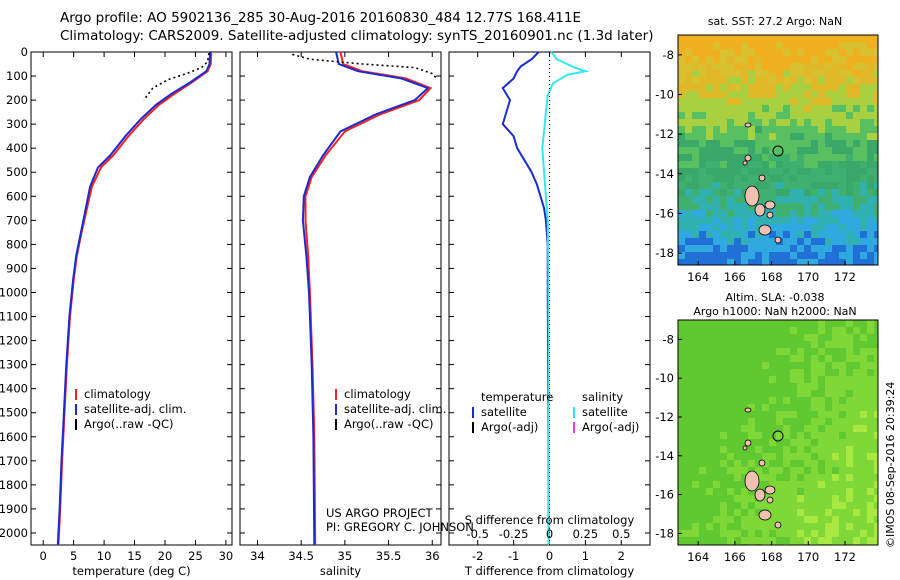 The image size is (900, 580). Describe the element at coordinates (345, 556) in the screenshot. I see `x-tick-label: 35` at that location.